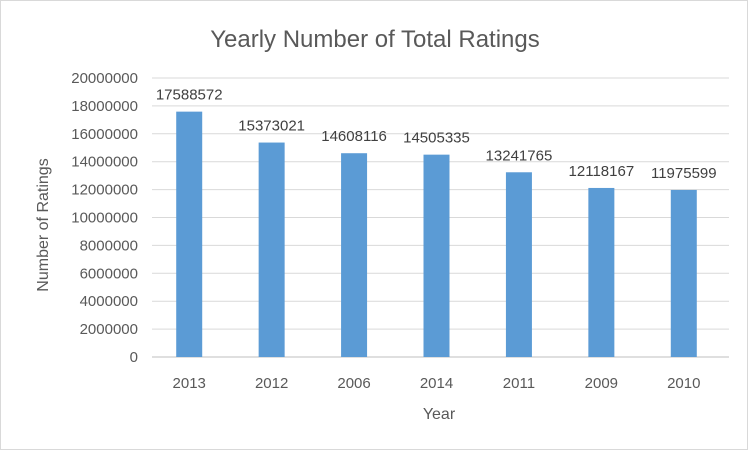 This screenshot has width=748, height=451. Describe the element at coordinates (353, 383) in the screenshot. I see `x-tick-label-2006: 2006` at that location.